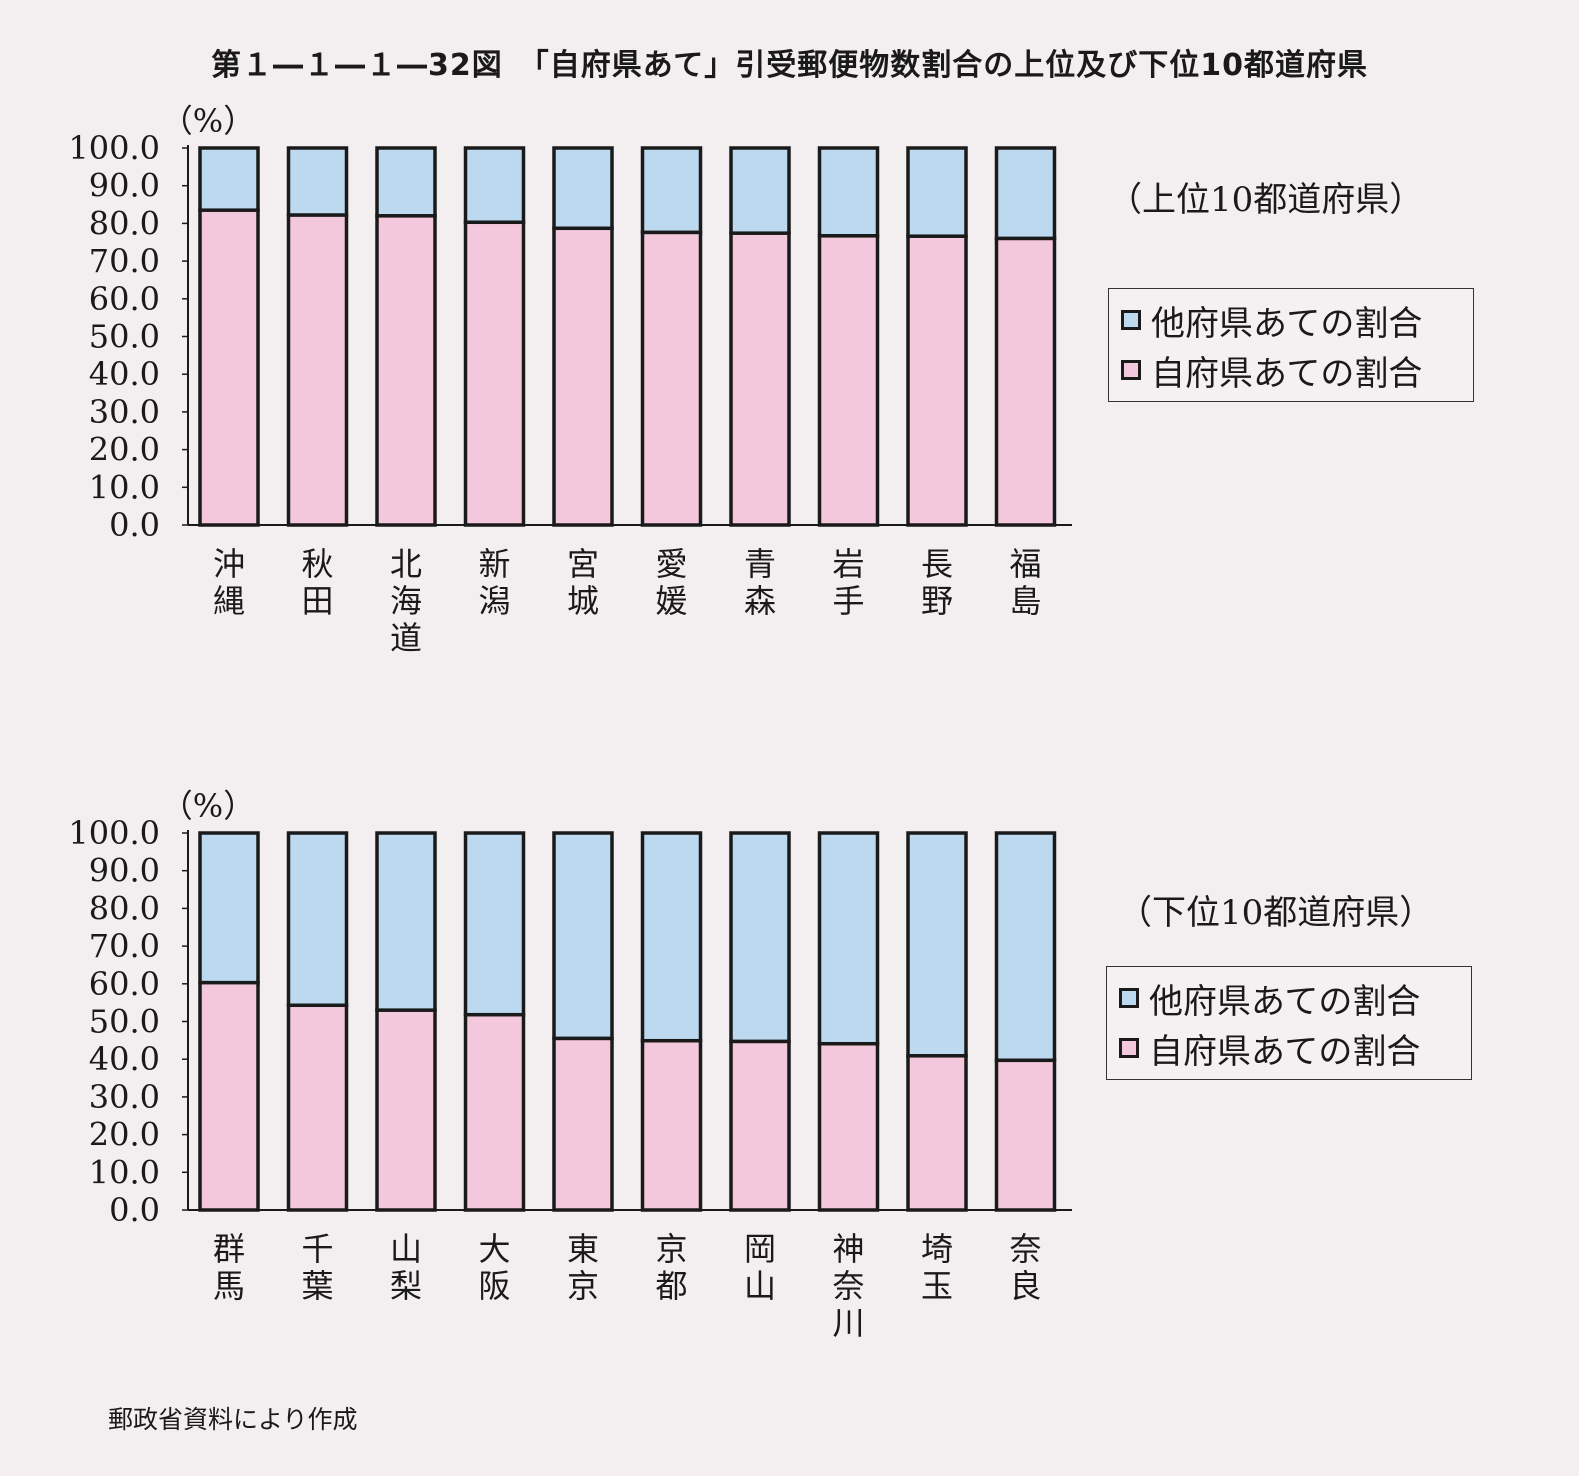  I want to click on x-category-label: 阪, so click(494, 1286).